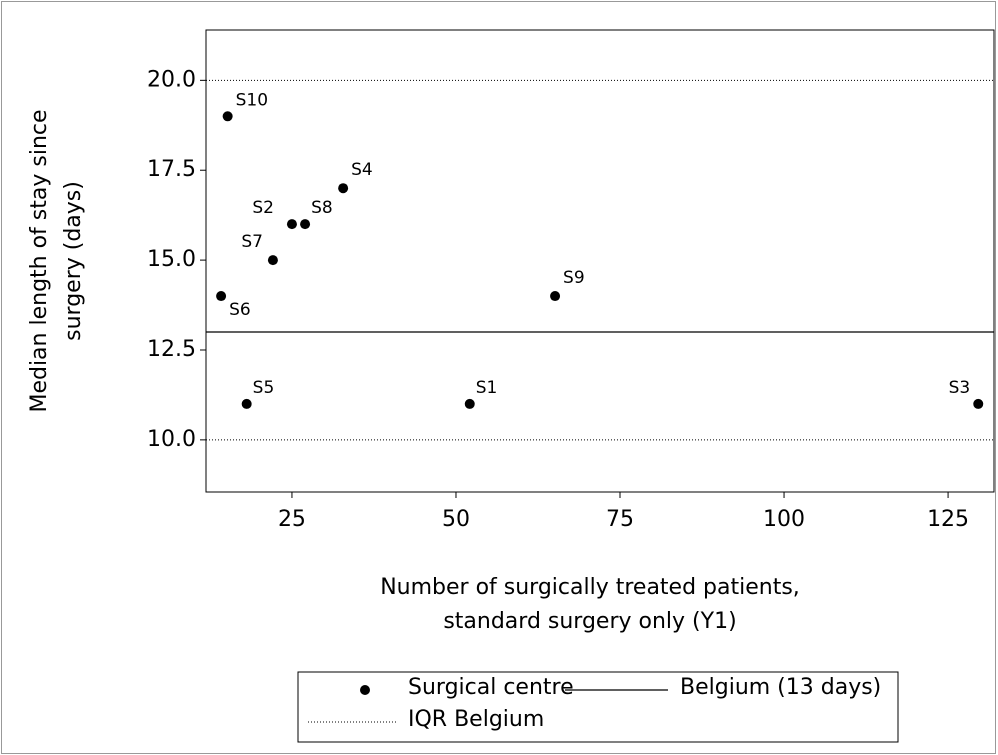 The image size is (998, 755). Describe the element at coordinates (365, 690) in the screenshot. I see `legend-marker` at that location.